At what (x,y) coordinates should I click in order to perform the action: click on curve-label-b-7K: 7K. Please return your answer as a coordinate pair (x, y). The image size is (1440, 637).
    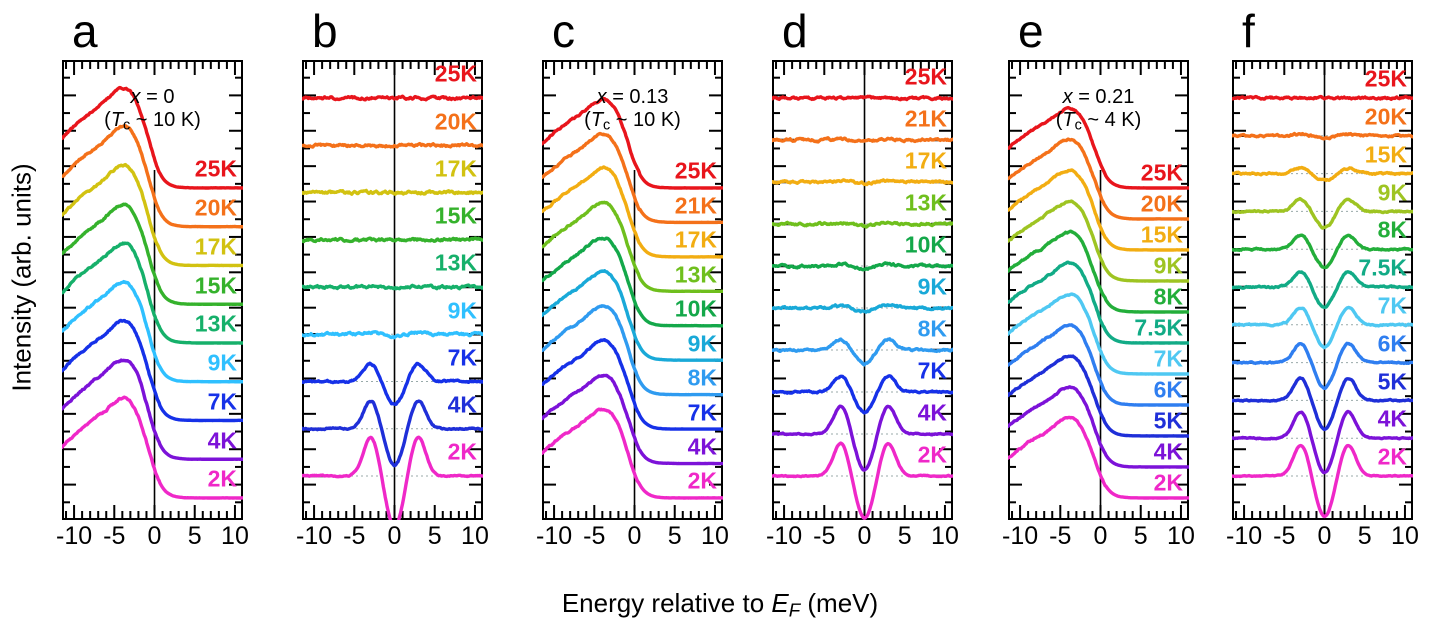
    Looking at the image, I should click on (462, 357).